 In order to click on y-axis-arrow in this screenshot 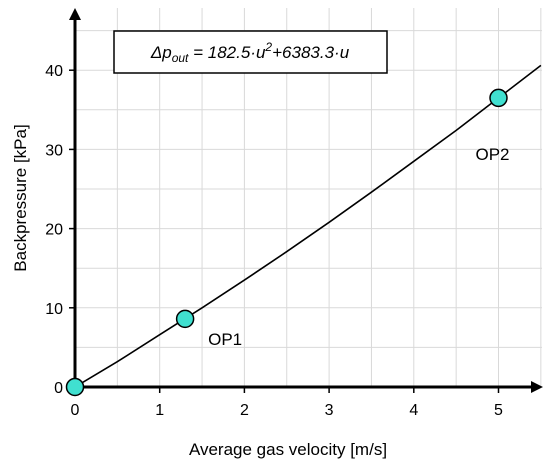, I will do `click(75, 14)`.